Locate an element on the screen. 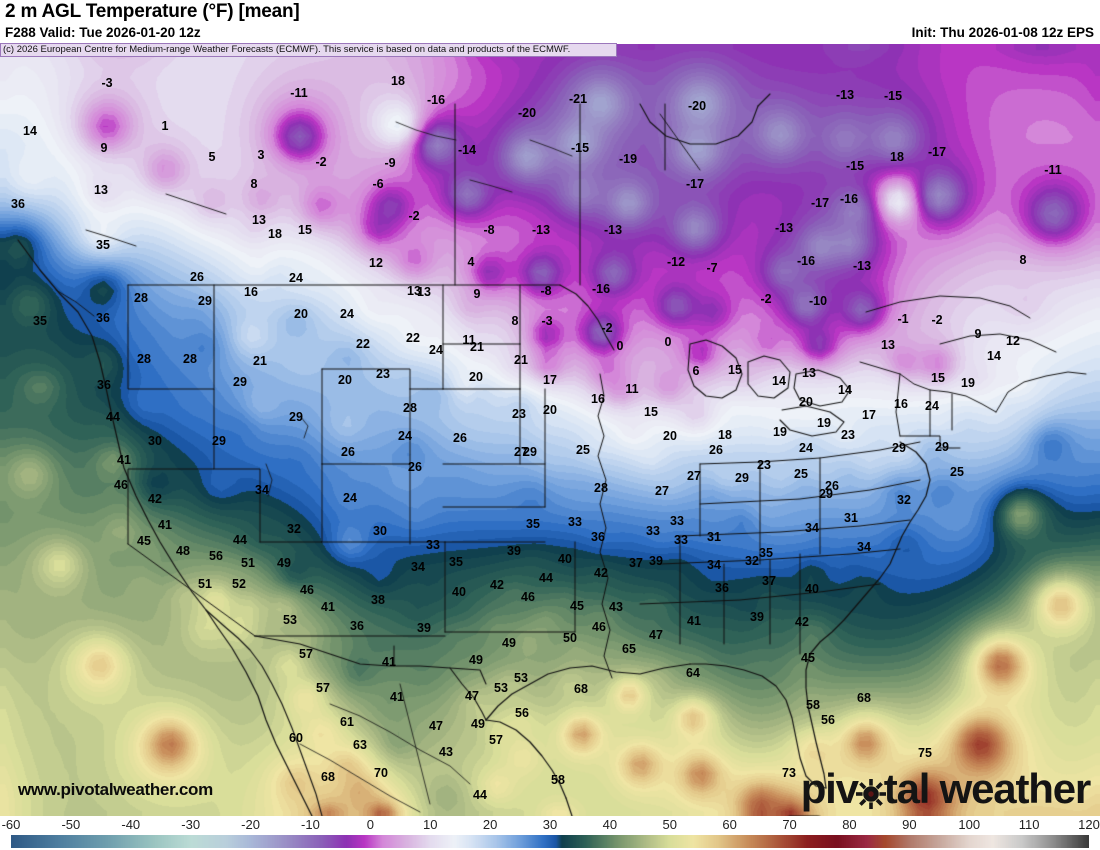 The width and height of the screenshot is (1100, 850). temperature-value-label: 48 is located at coordinates (183, 550).